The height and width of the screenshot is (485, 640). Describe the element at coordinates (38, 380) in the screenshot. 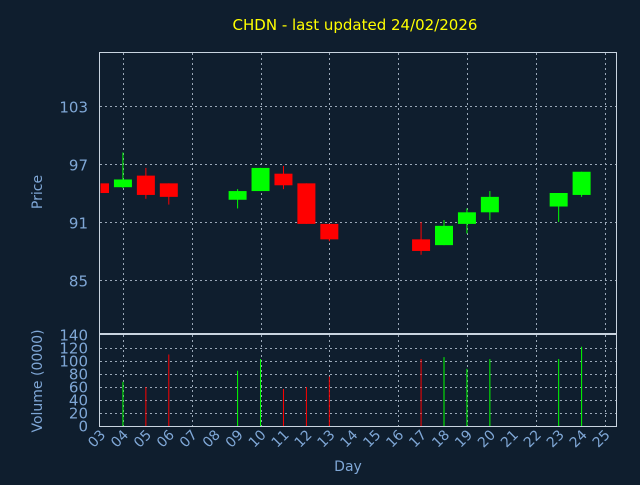

I see `volume-y-label: Volume (0000)` at that location.